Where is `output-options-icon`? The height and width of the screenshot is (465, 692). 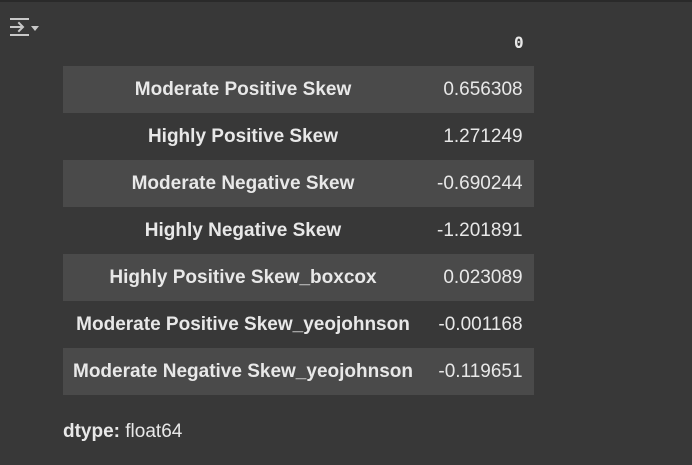
output-options-icon is located at coordinates (25, 28).